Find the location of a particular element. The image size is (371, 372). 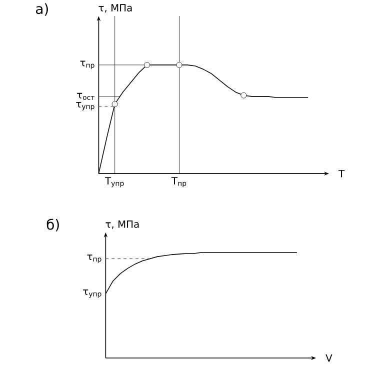

chart-title: б) is located at coordinates (52, 225).